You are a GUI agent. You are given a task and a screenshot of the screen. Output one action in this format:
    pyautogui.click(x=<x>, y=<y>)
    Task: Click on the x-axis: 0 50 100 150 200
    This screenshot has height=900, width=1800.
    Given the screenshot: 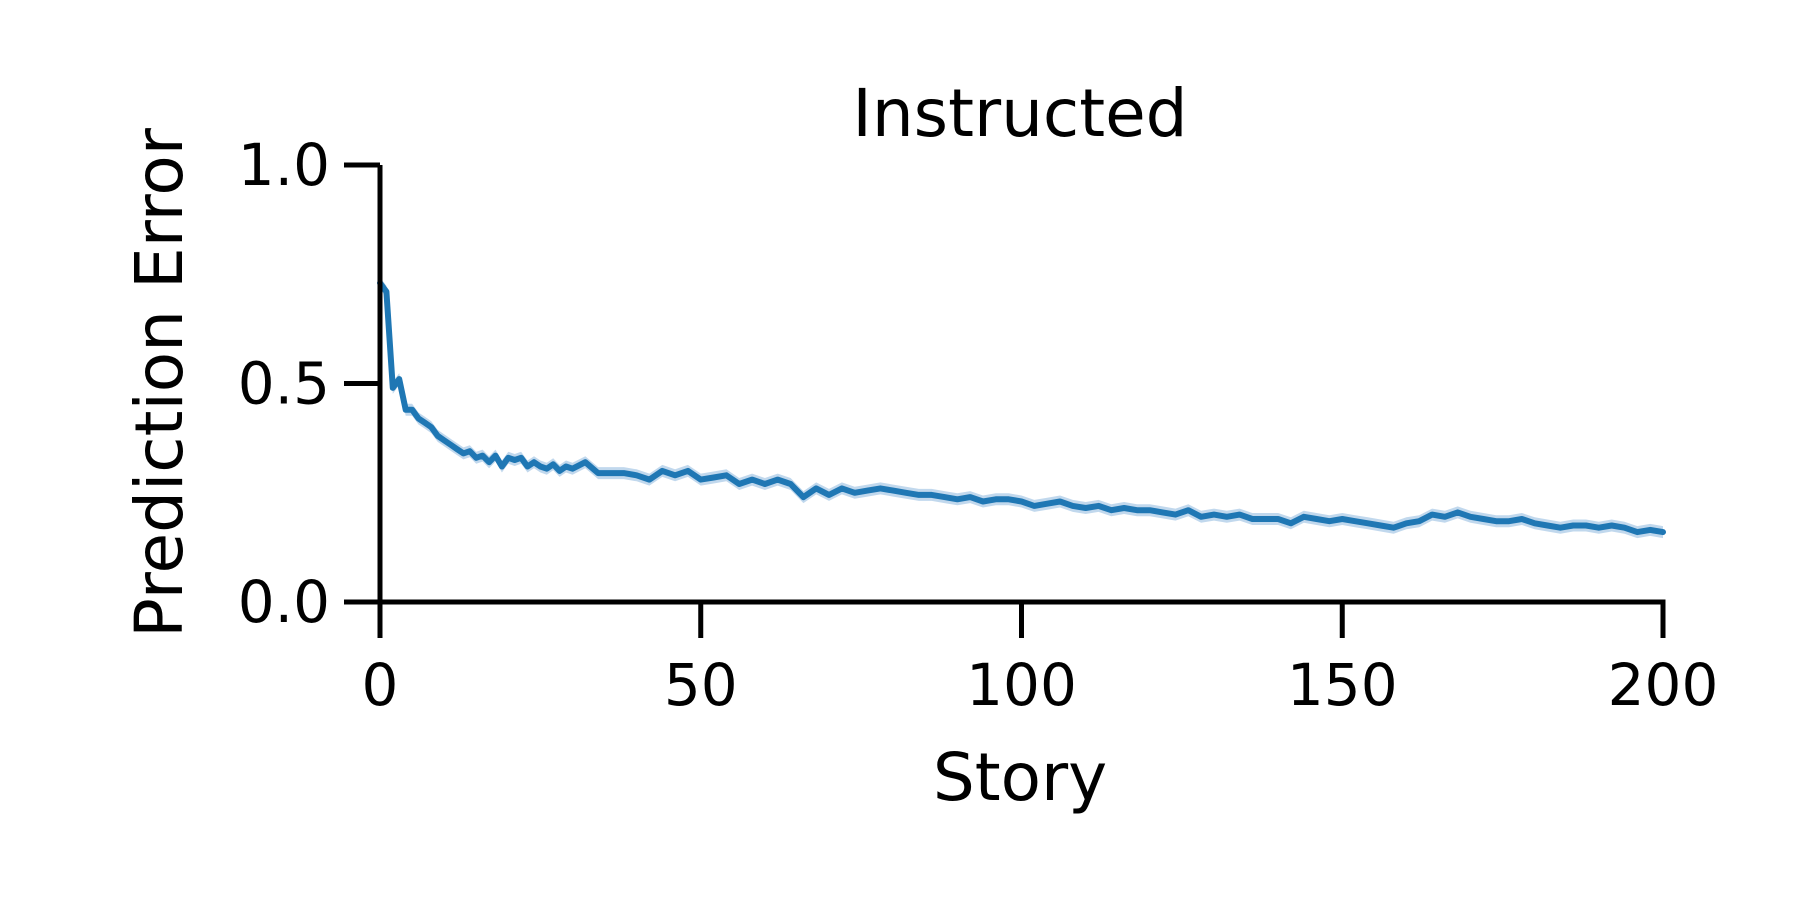 What is the action you would take?
    pyautogui.click(x=1040, y=659)
    